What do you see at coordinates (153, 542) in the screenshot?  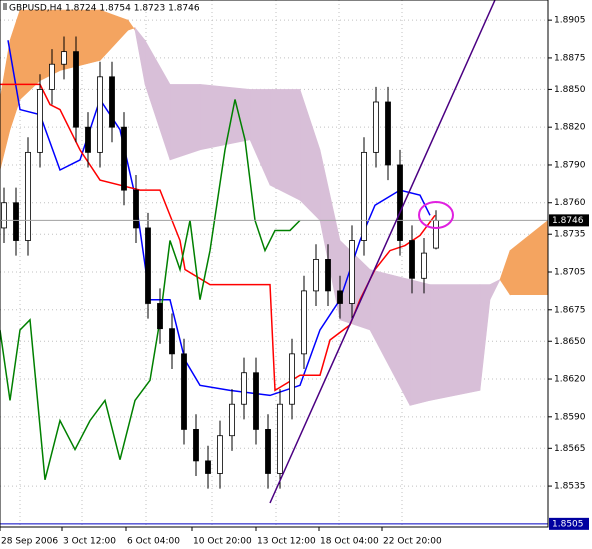 I see `x-tick-label: 6 Oct 04:00` at bounding box center [153, 542].